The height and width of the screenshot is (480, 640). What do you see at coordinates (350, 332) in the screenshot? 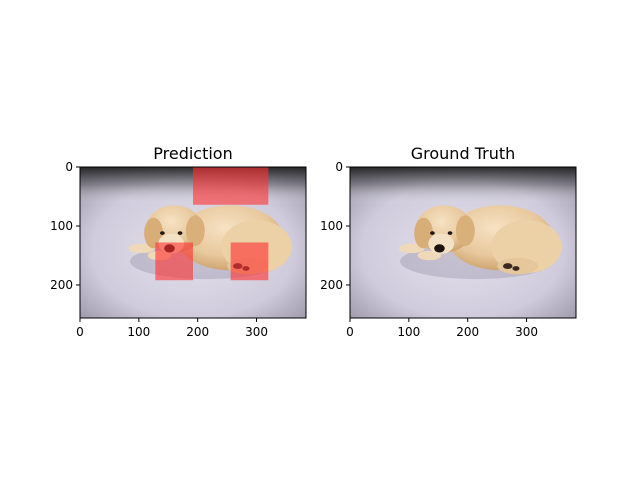
I see `ground-truth-xtick-label: 0` at bounding box center [350, 332].